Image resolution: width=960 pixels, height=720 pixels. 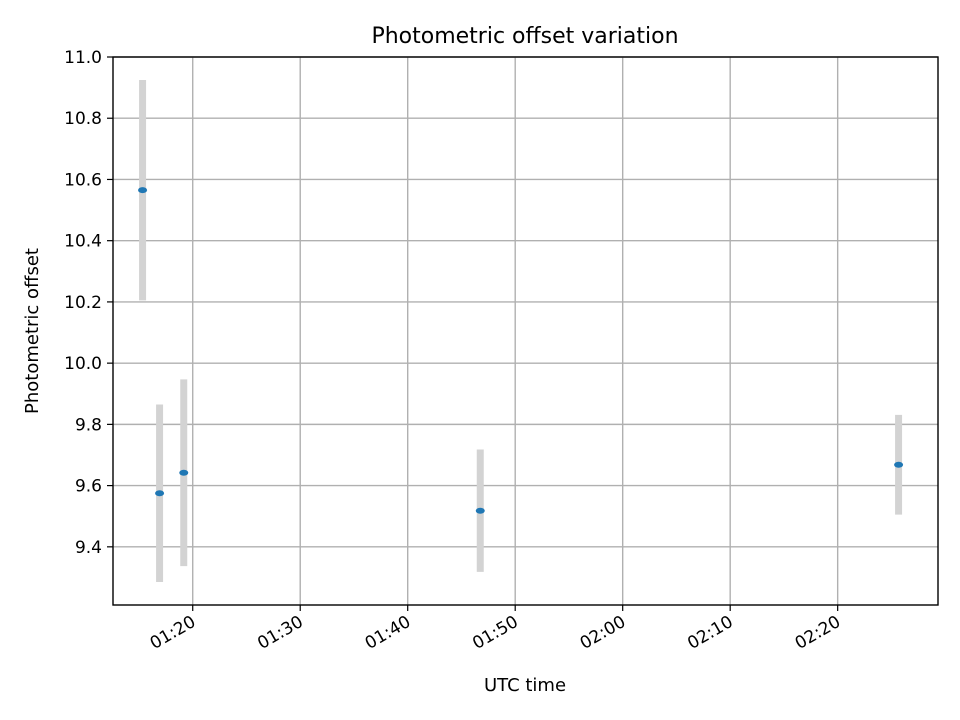 What do you see at coordinates (32, 331) in the screenshot?
I see `y-axis-label: Photometric offset` at bounding box center [32, 331].